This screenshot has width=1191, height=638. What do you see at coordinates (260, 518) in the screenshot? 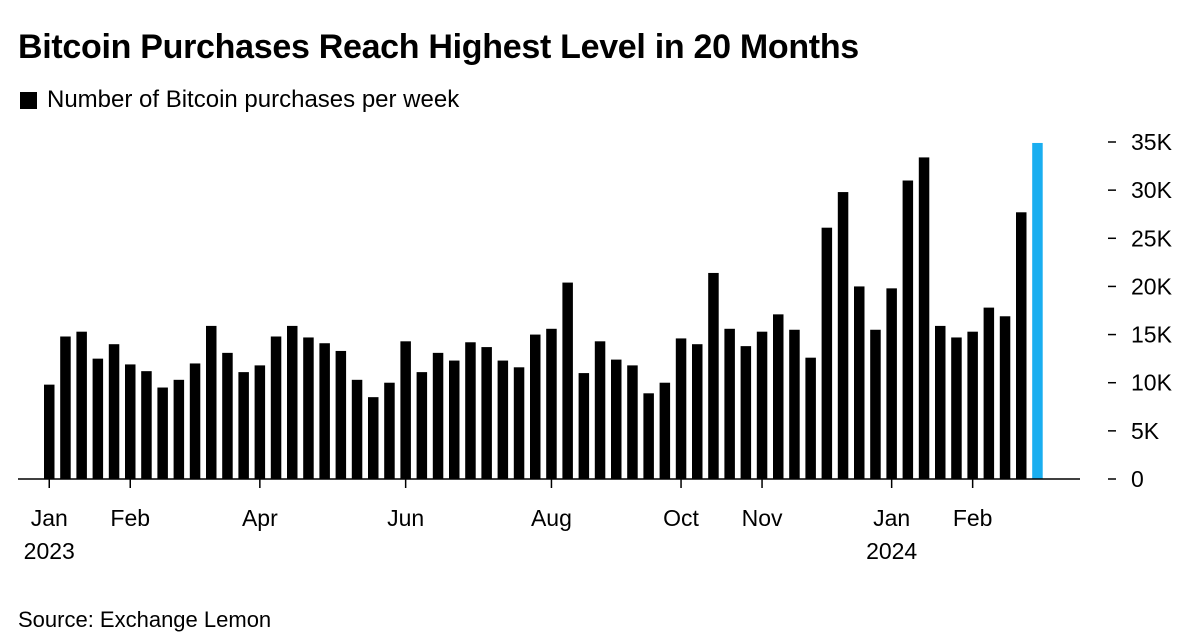
I see `x-tick-label: Apr` at bounding box center [260, 518].